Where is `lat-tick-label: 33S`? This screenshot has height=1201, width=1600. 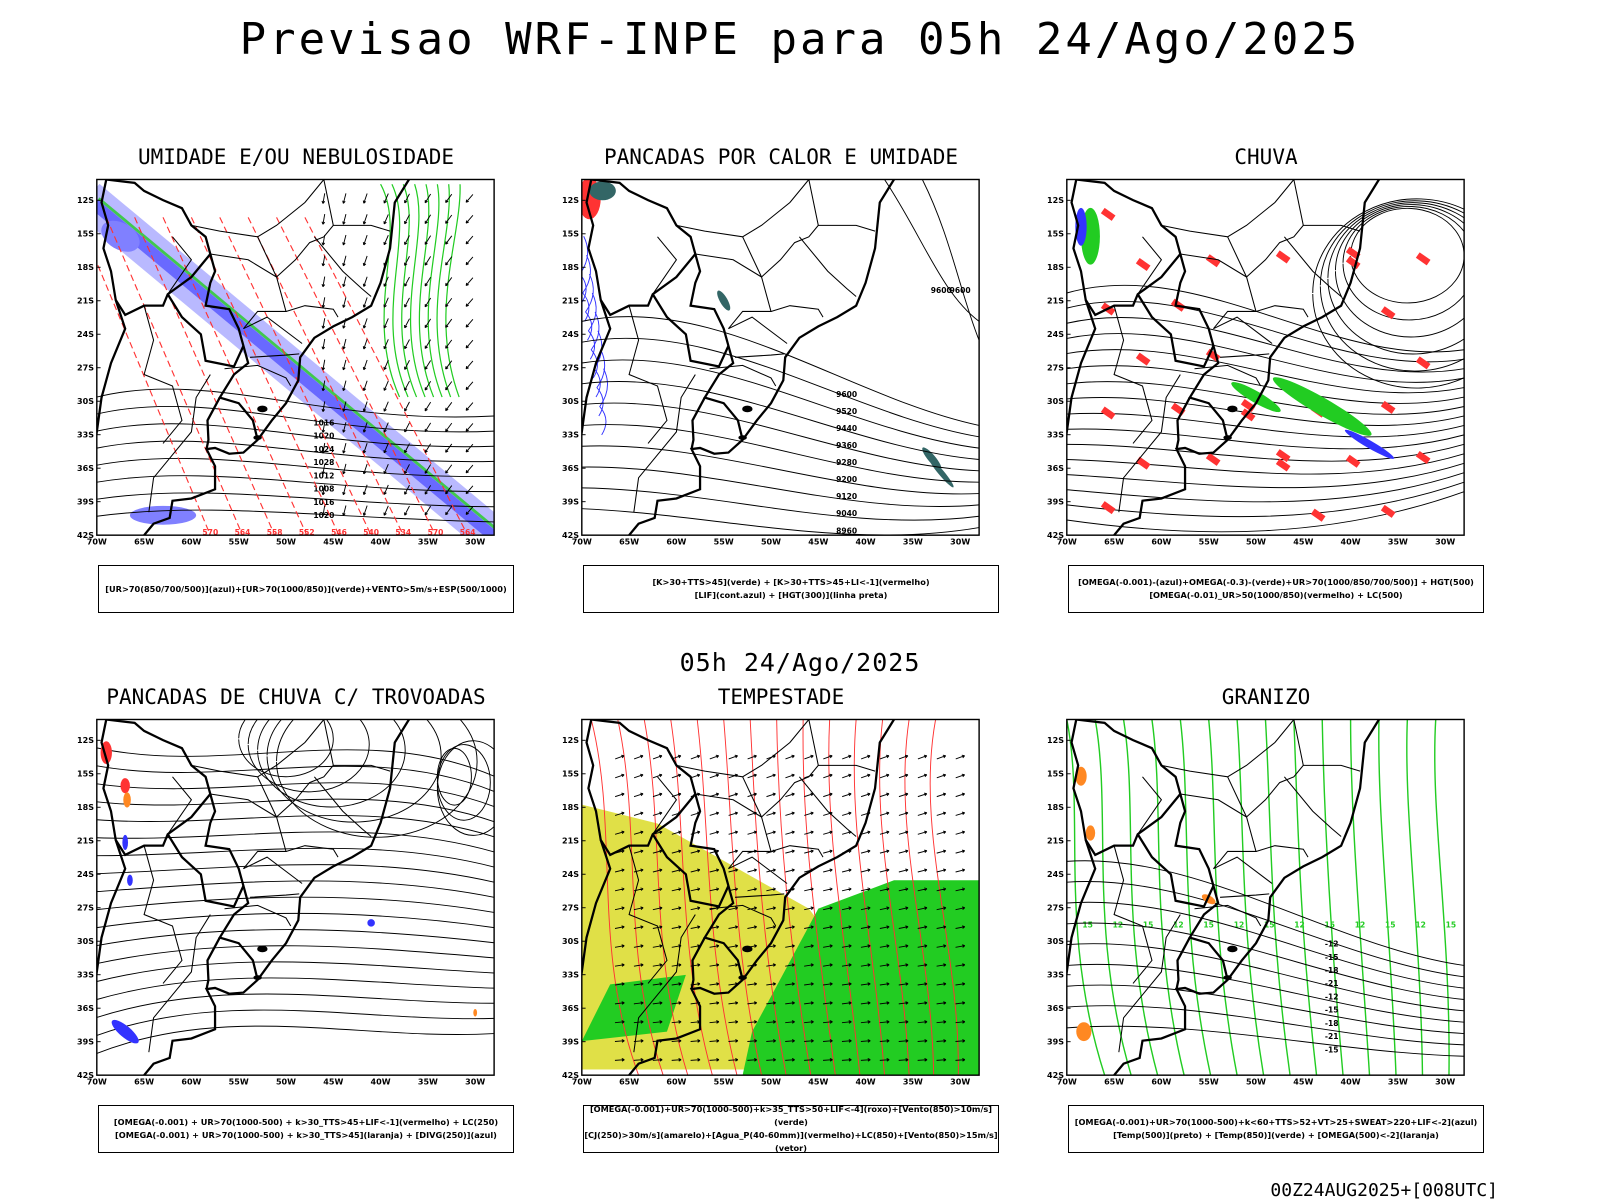 lat-tick-label: 33S is located at coordinates (1055, 975).